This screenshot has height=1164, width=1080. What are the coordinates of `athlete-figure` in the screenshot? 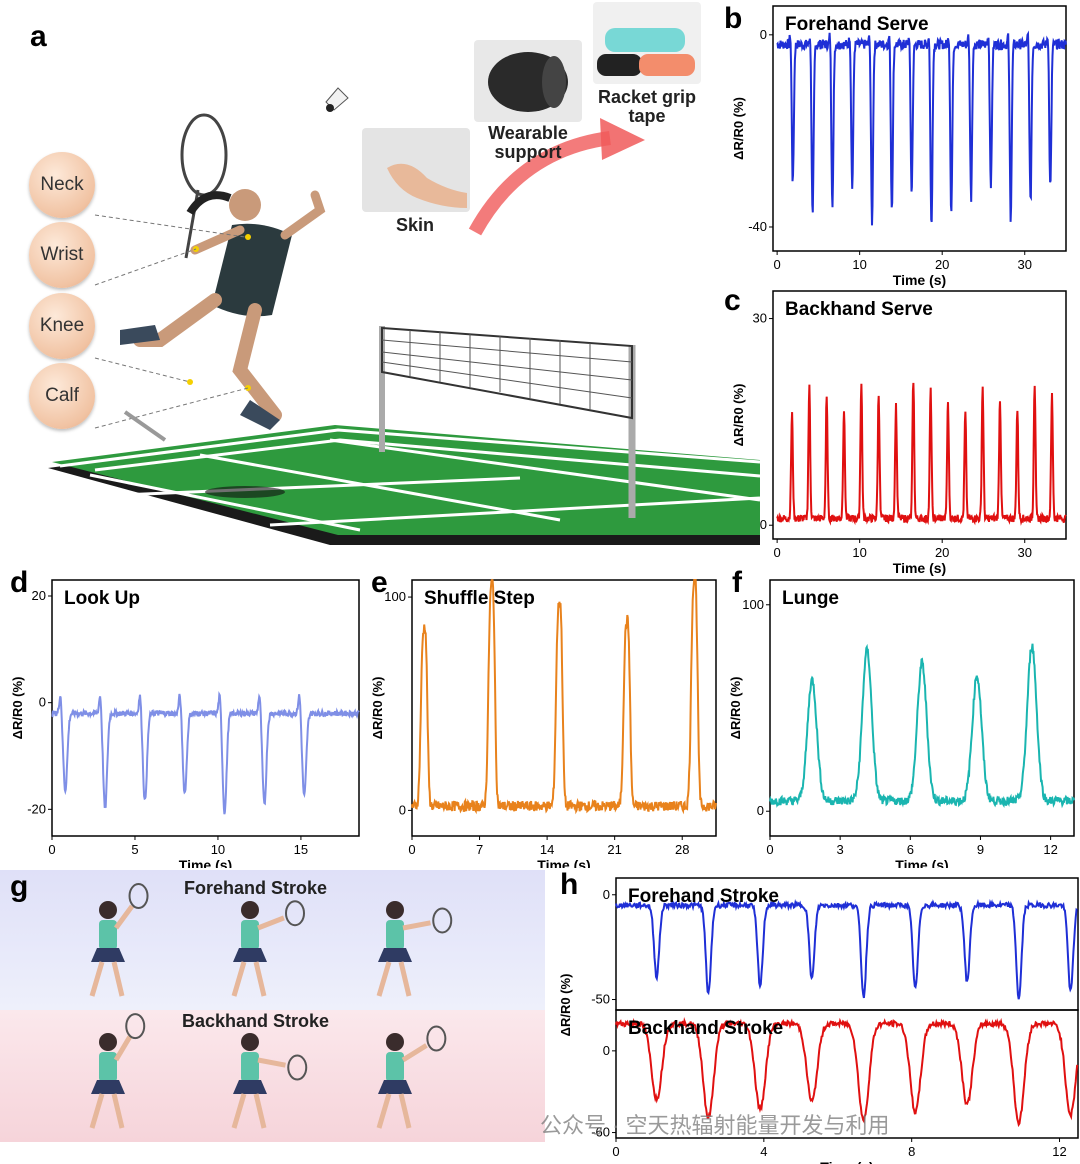 It's located at (223, 271).